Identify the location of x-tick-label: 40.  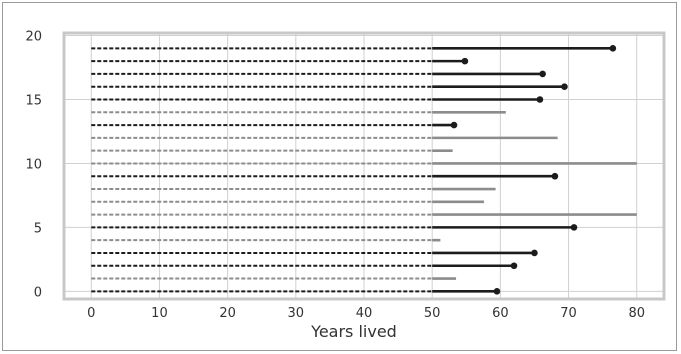
(364, 313).